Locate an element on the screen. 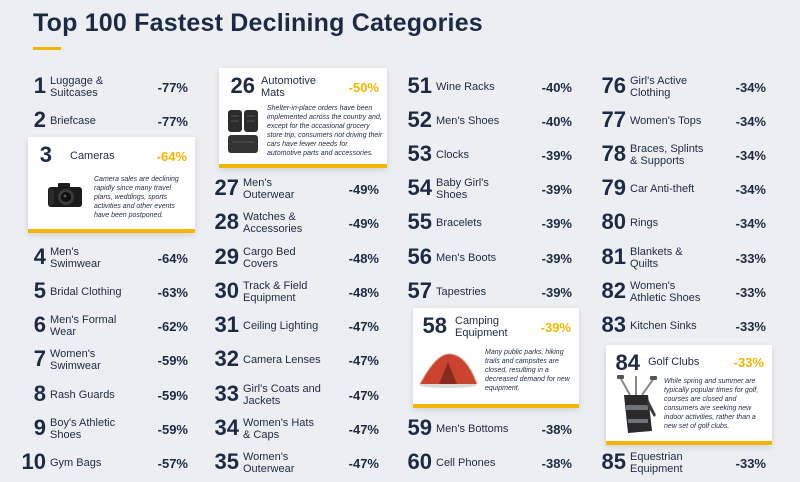 The image size is (800, 482). tent-icon is located at coordinates (448, 370).